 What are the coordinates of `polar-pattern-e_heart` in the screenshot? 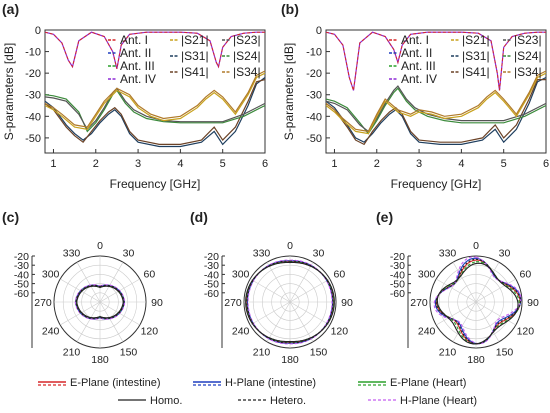 It's located at (478, 303).